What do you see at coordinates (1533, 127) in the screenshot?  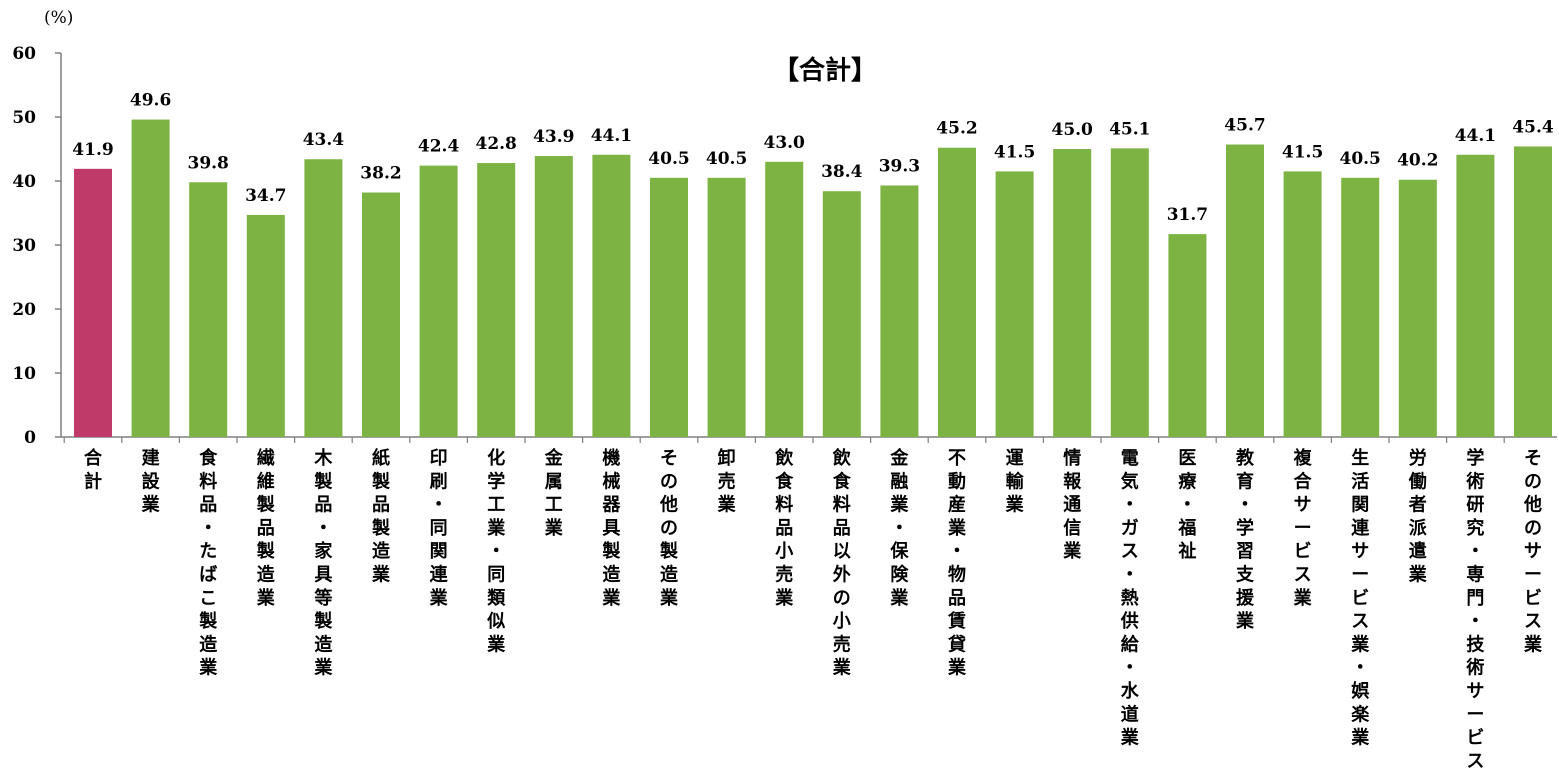 I see `bar-value-label: 45.4` at bounding box center [1533, 127].